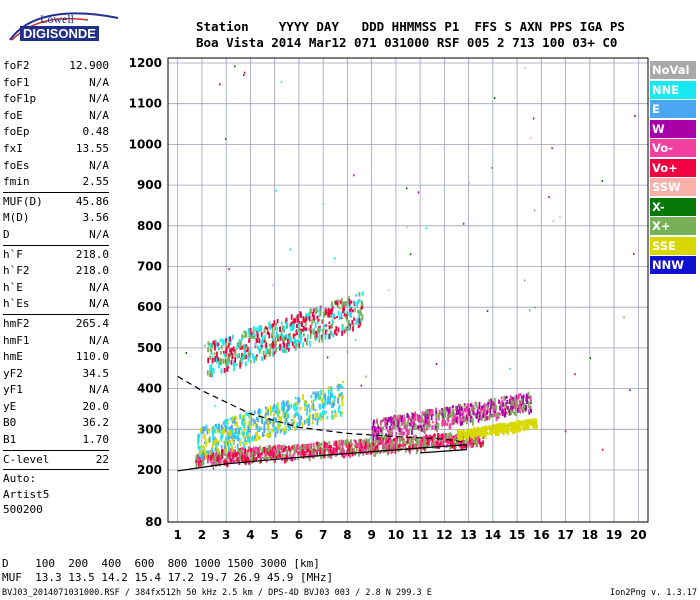  I want to click on y-tick-label: 800, so click(149, 226).